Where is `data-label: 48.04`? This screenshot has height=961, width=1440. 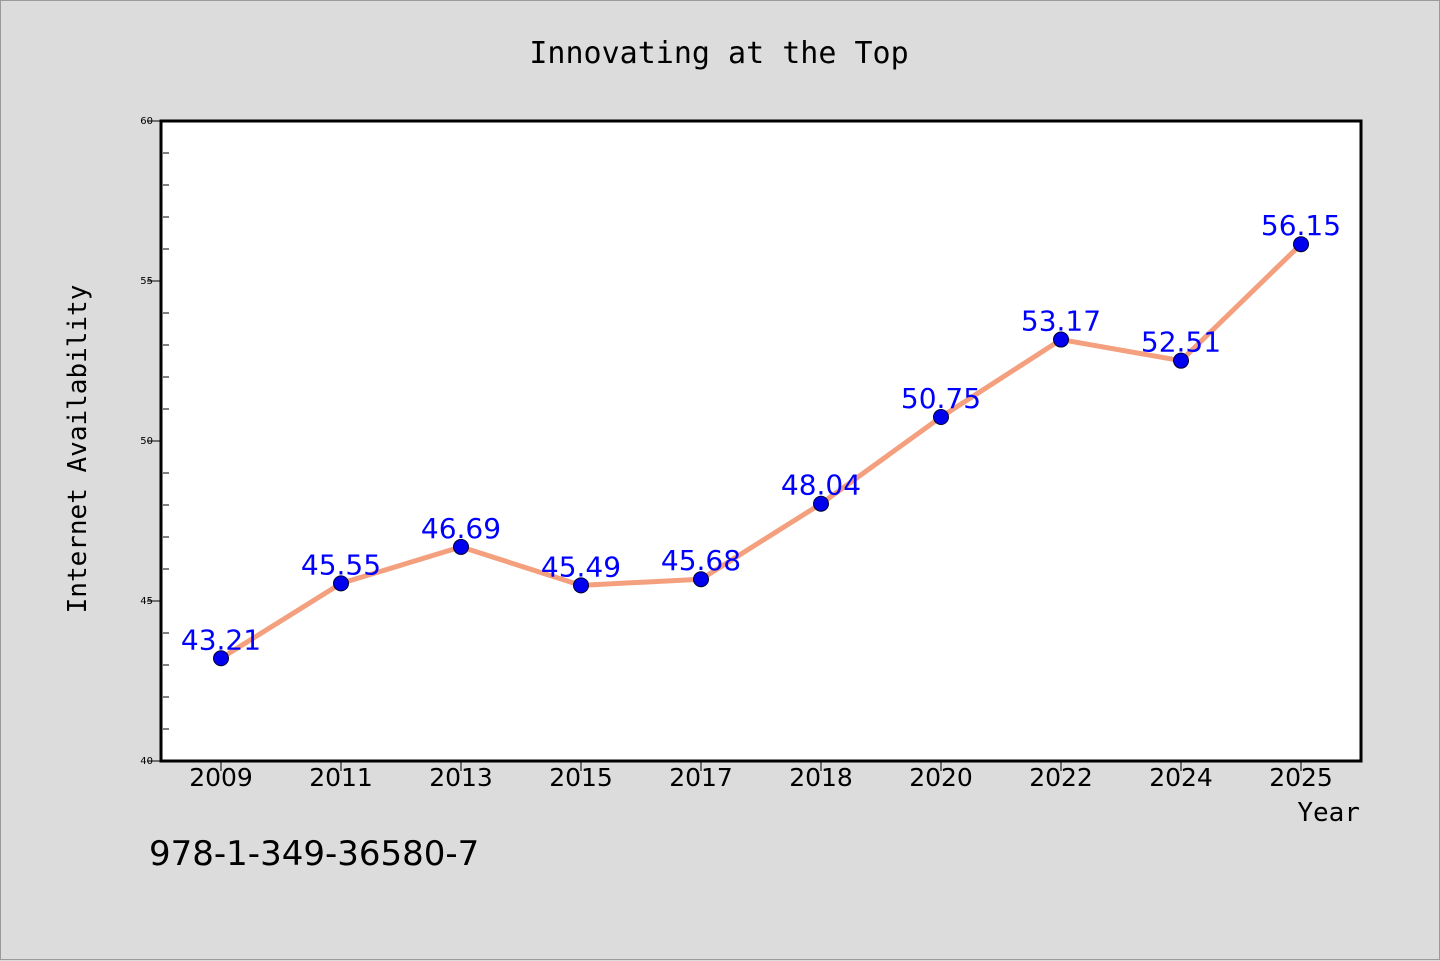 data-label: 48.04 is located at coordinates (821, 485).